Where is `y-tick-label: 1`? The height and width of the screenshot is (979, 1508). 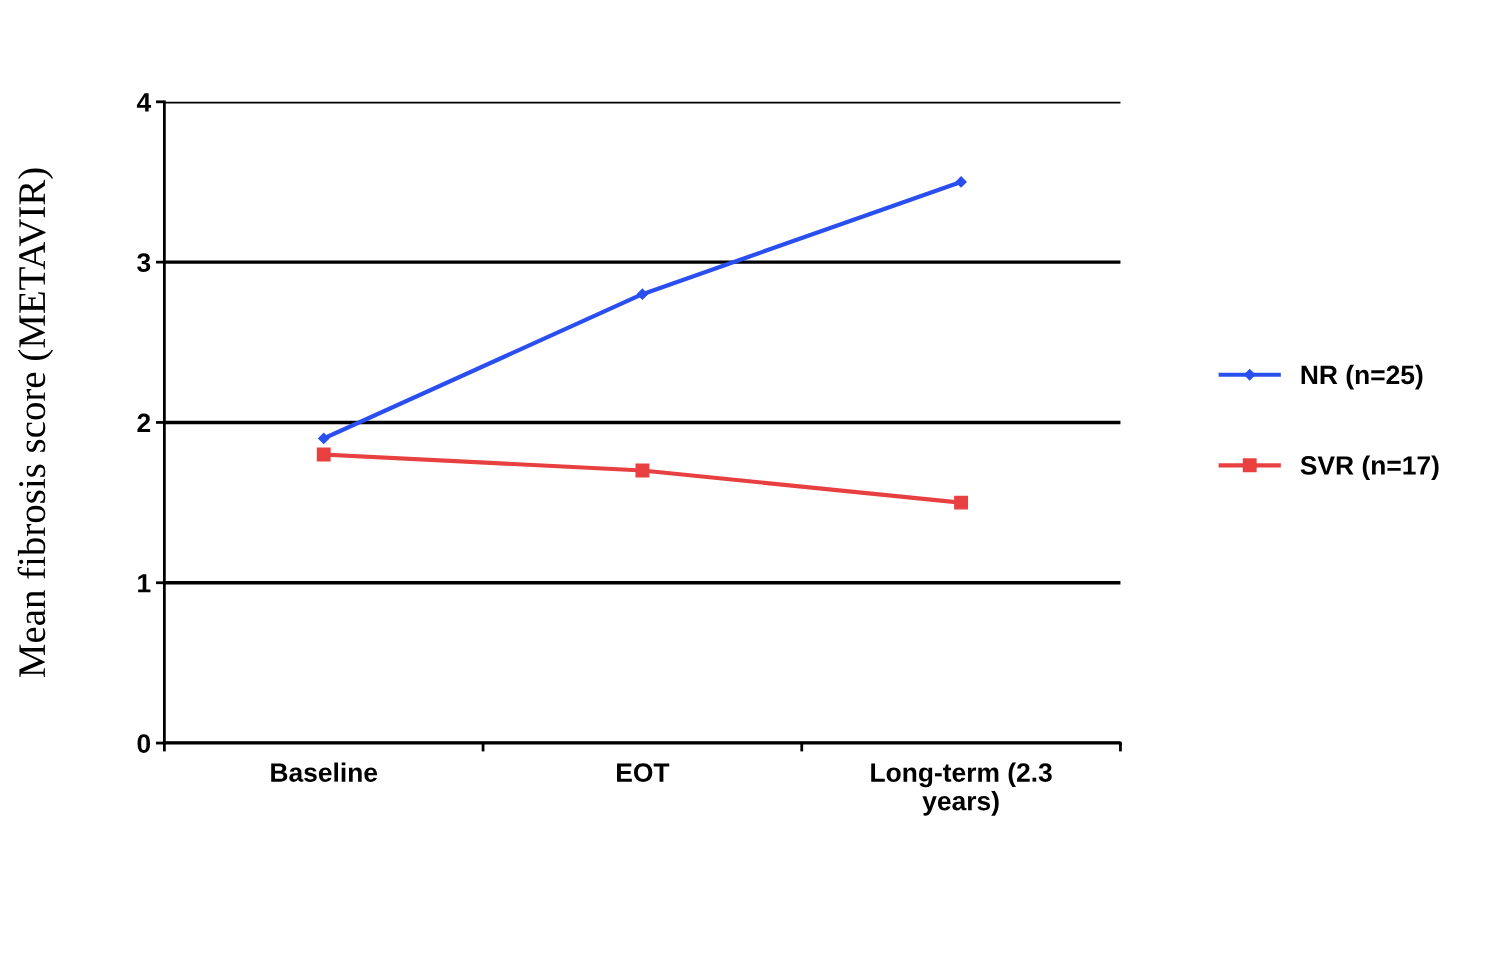 y-tick-label: 1 is located at coordinates (144, 583).